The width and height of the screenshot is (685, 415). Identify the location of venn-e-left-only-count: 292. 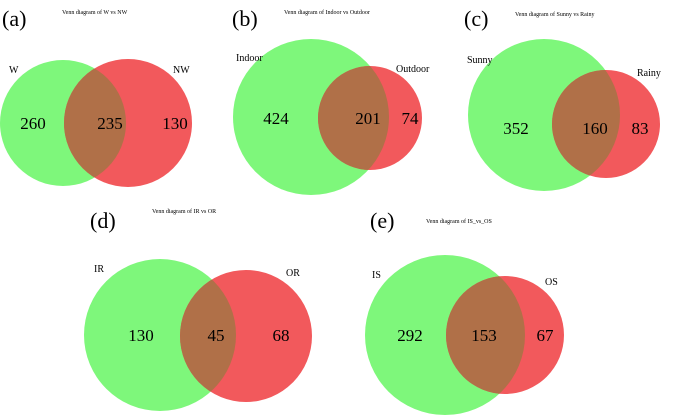
(410, 335).